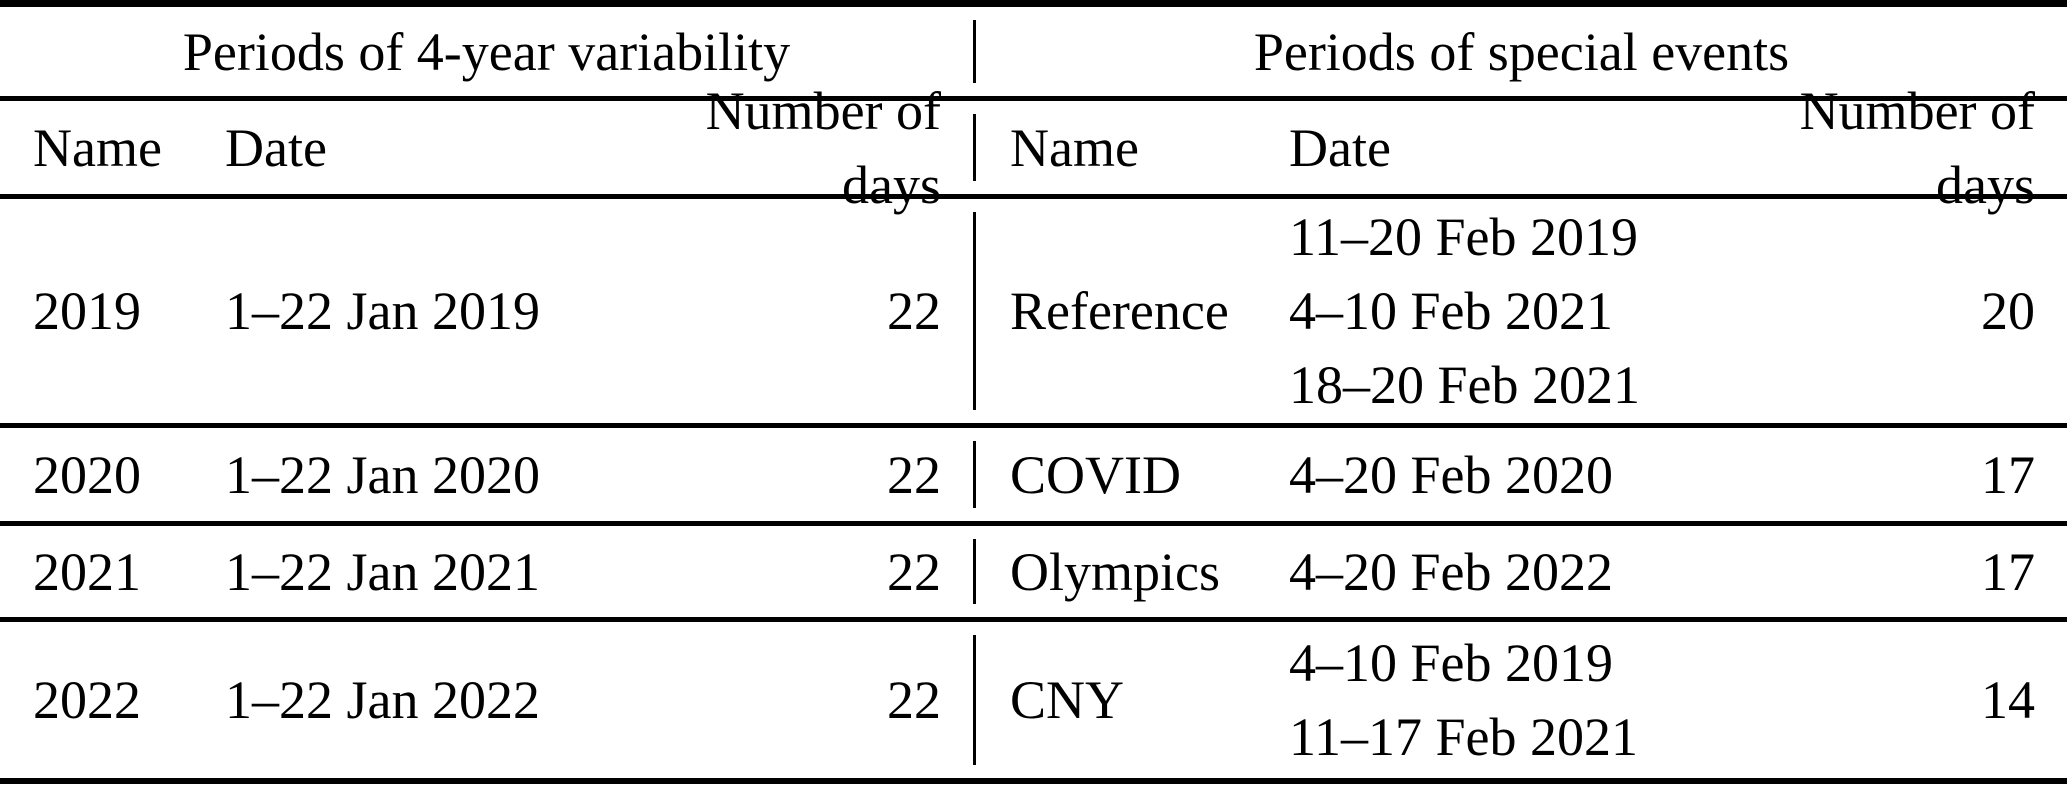  What do you see at coordinates (2008, 700) in the screenshot?
I see `period-days-cell: 14` at bounding box center [2008, 700].